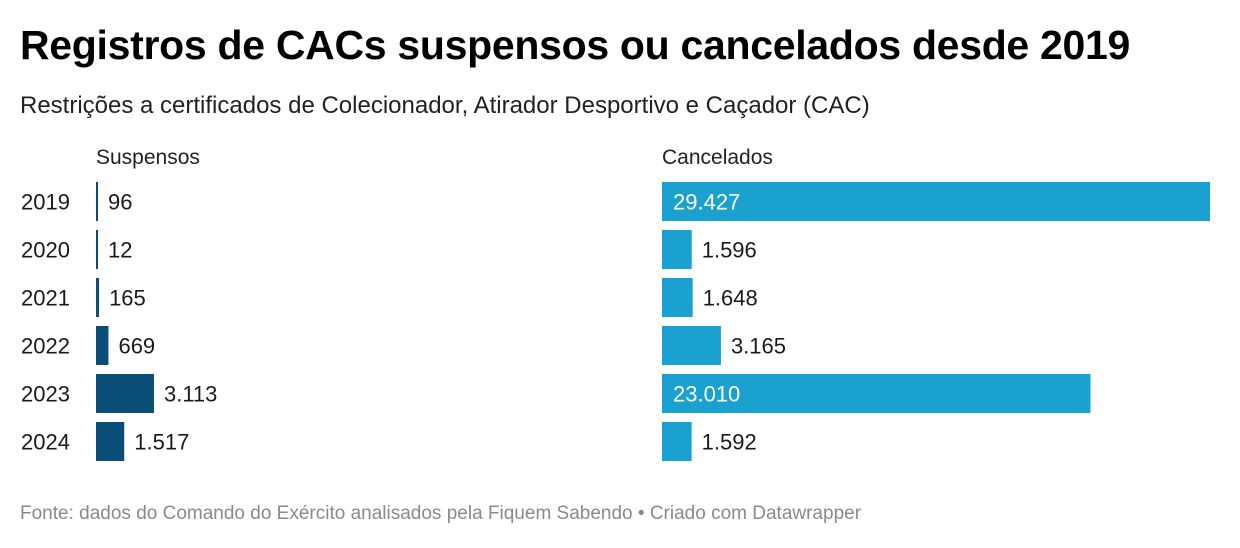  I want to click on bar-cancelados-2024, so click(677, 441).